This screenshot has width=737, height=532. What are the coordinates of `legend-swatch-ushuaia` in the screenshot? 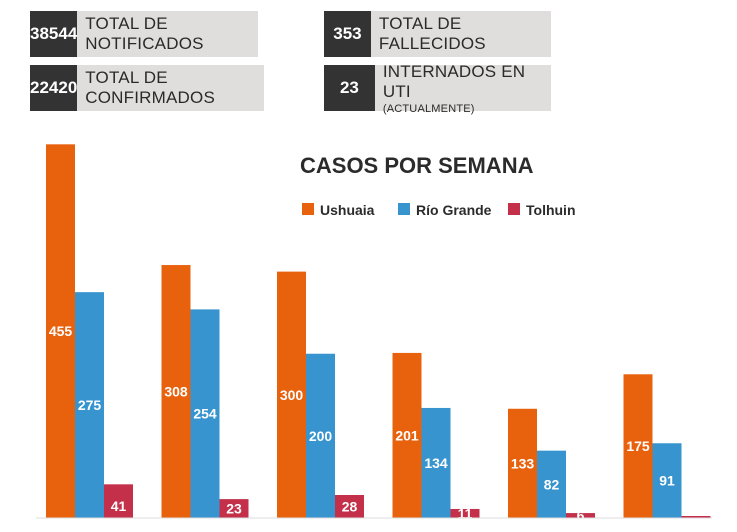 It's located at (308, 209).